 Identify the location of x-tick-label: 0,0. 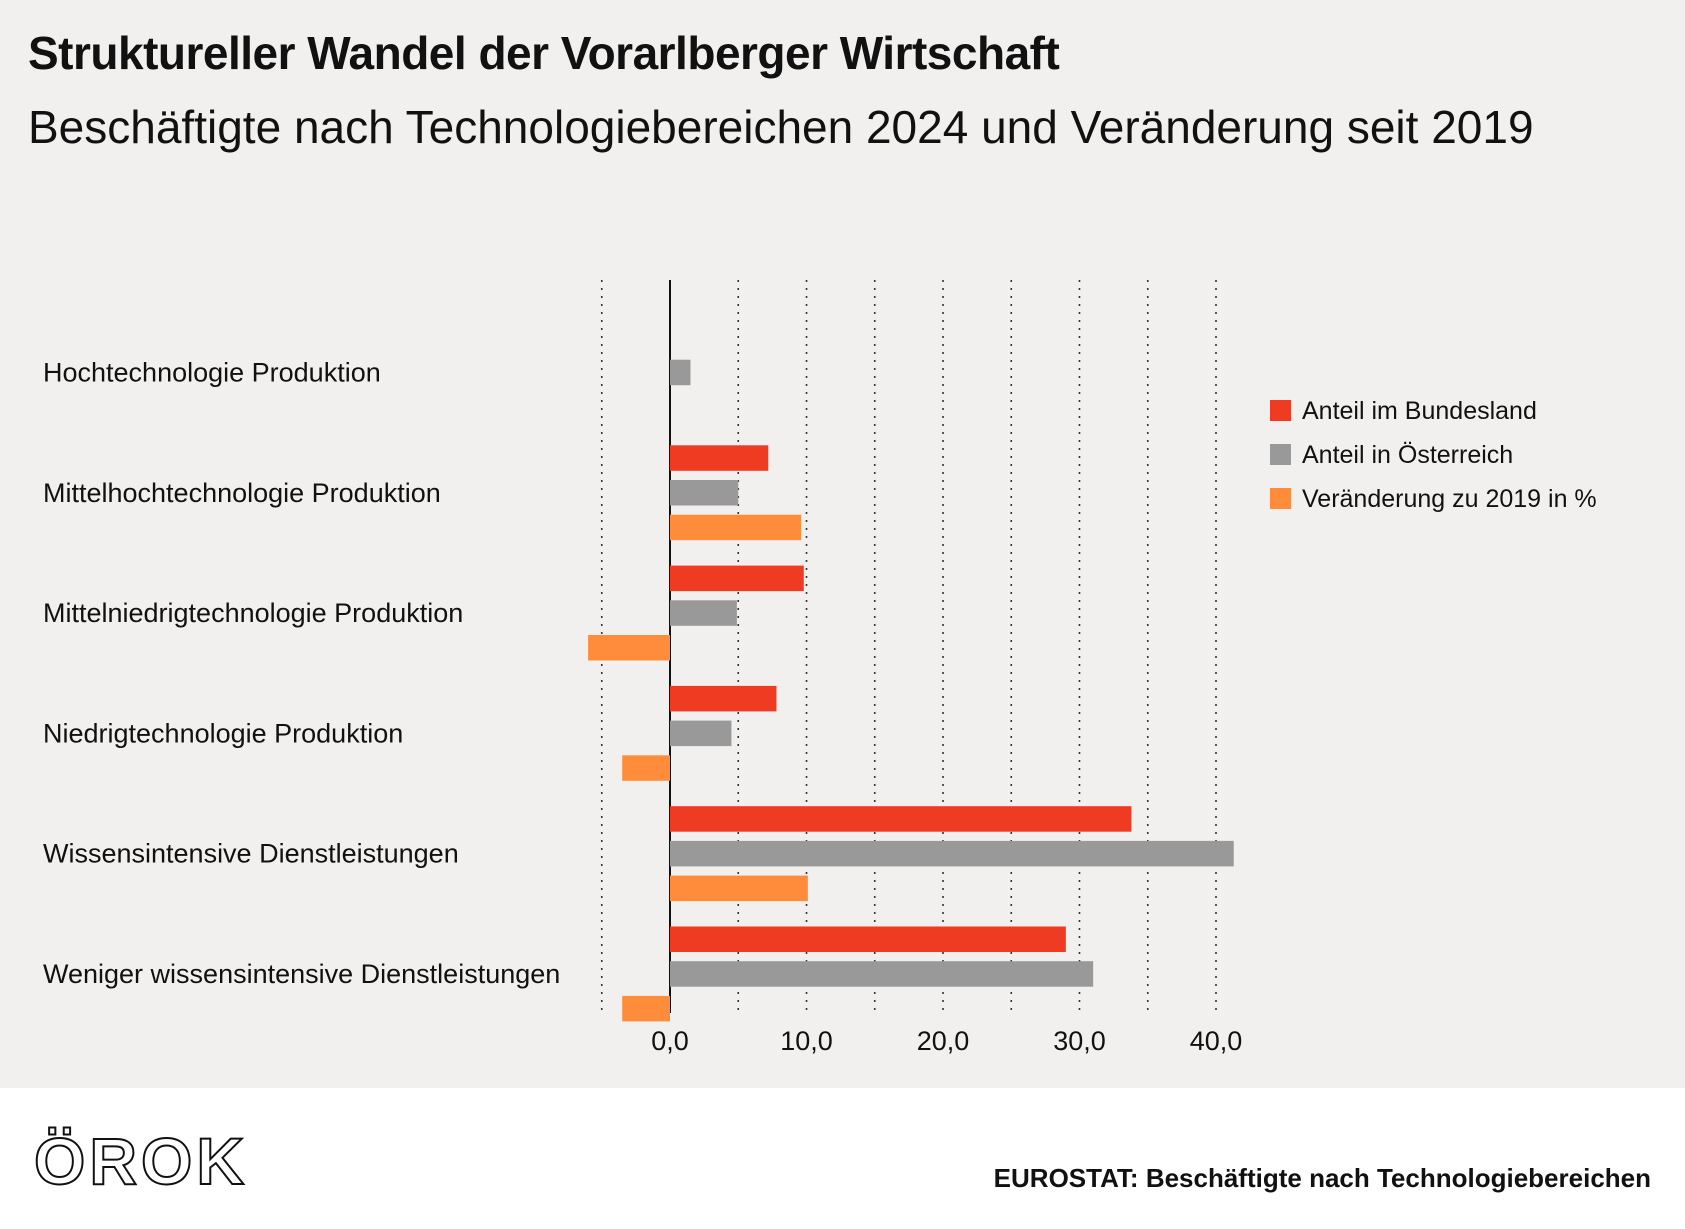
(670, 1041).